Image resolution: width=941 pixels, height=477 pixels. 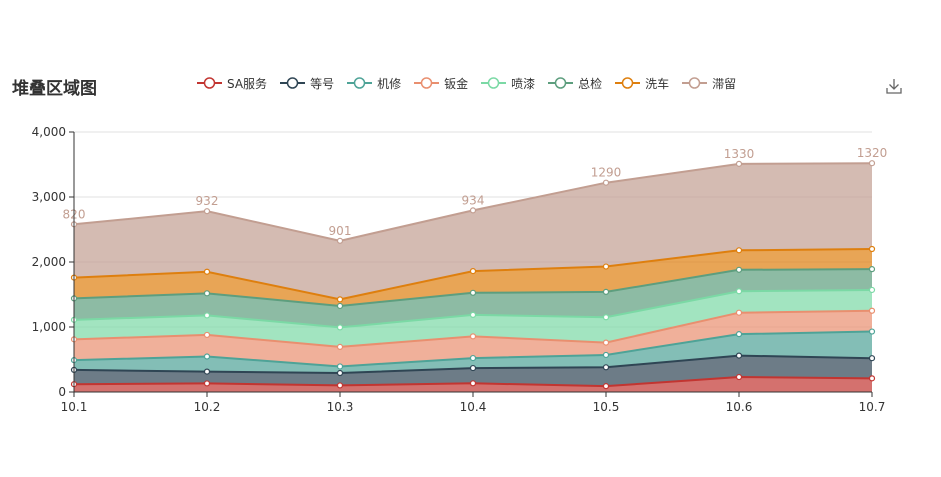 I want to click on legend-item: SA服务, so click(x=232, y=83).